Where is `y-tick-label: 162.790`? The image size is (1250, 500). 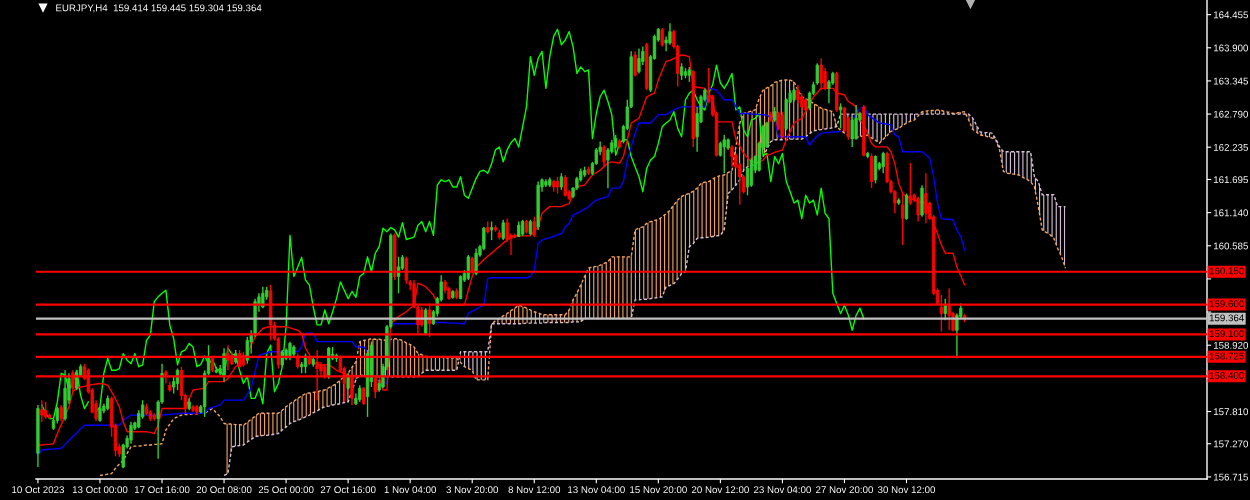 y-tick-label: 162.790 is located at coordinates (1231, 114).